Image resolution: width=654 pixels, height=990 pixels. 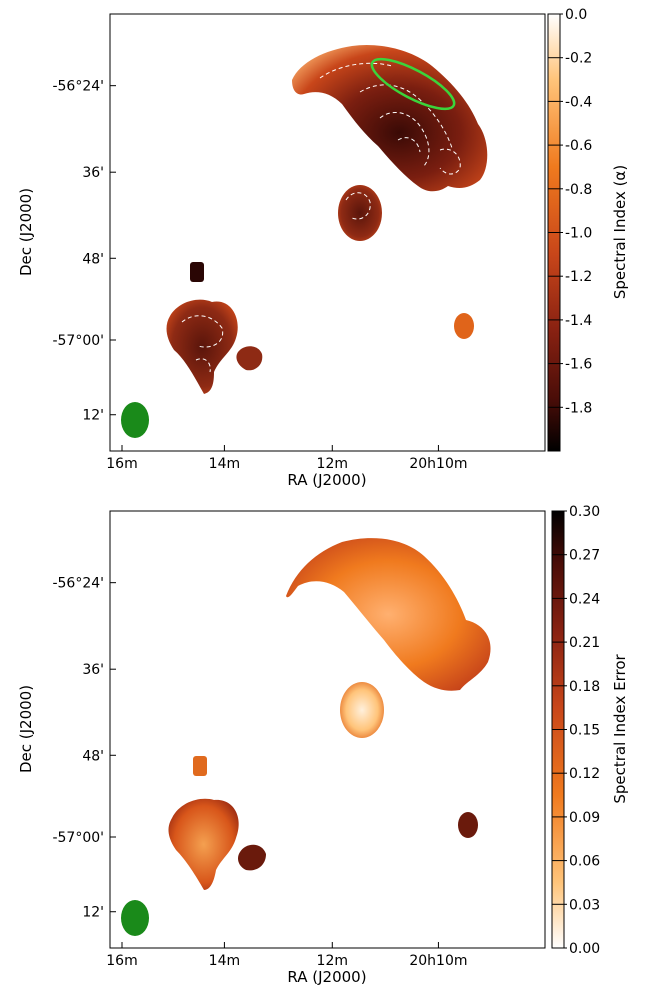 What do you see at coordinates (584, 512) in the screenshot?
I see `colorbar-tick-label: 0.30` at bounding box center [584, 512].